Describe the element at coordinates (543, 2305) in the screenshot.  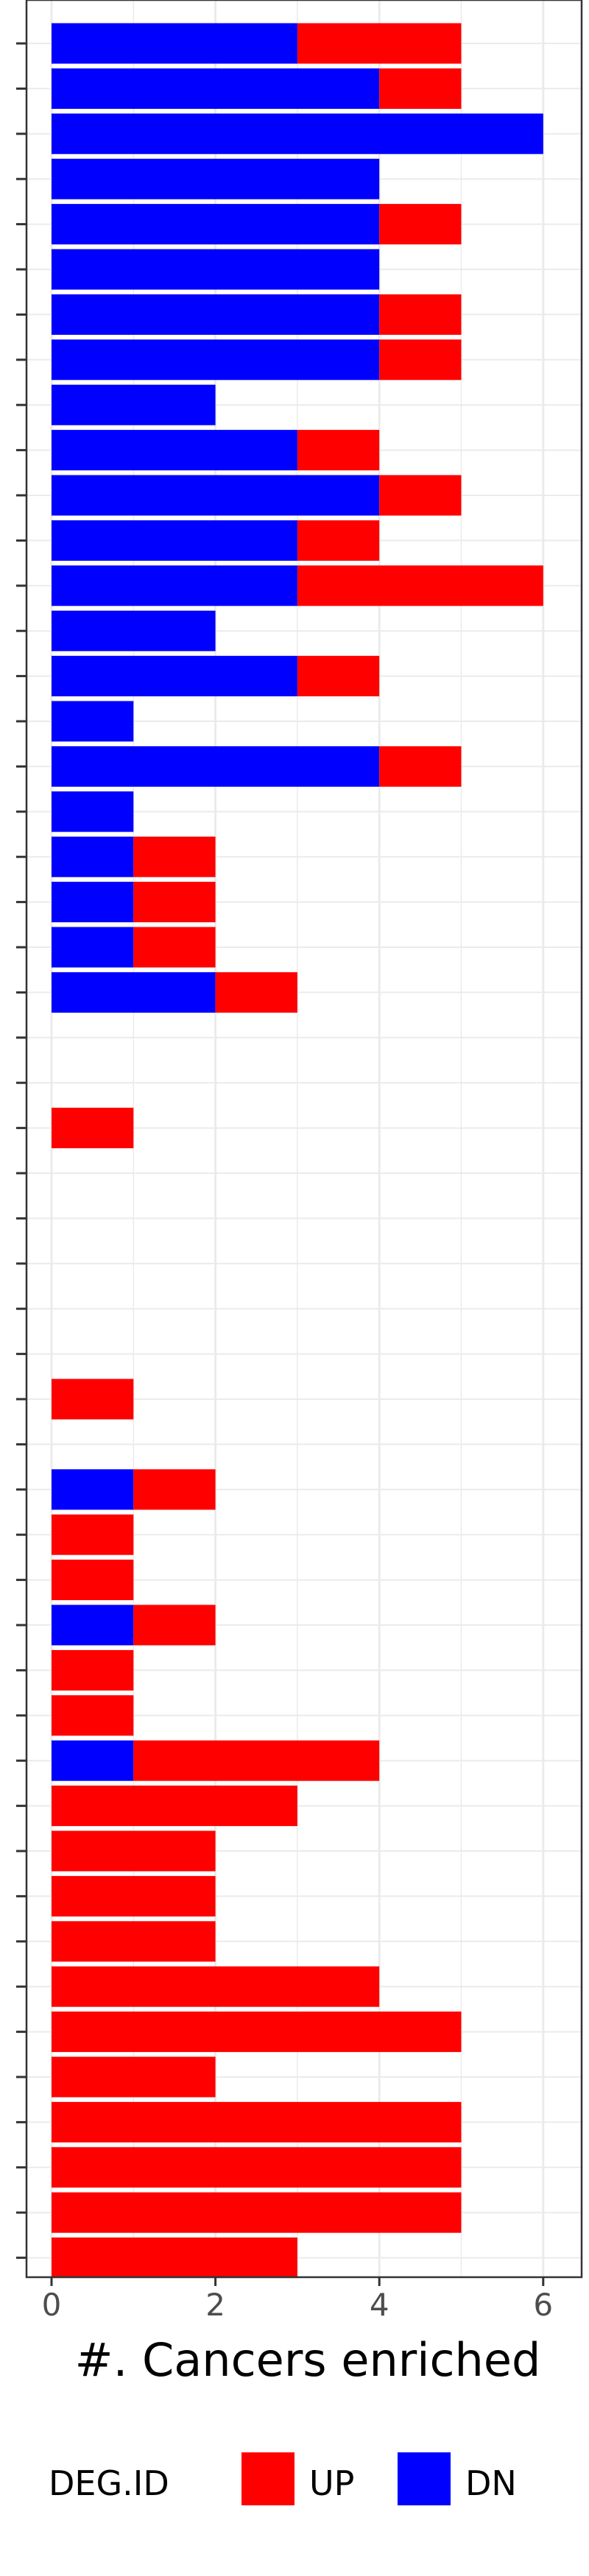
I see `x-tick-label: 6` at that location.